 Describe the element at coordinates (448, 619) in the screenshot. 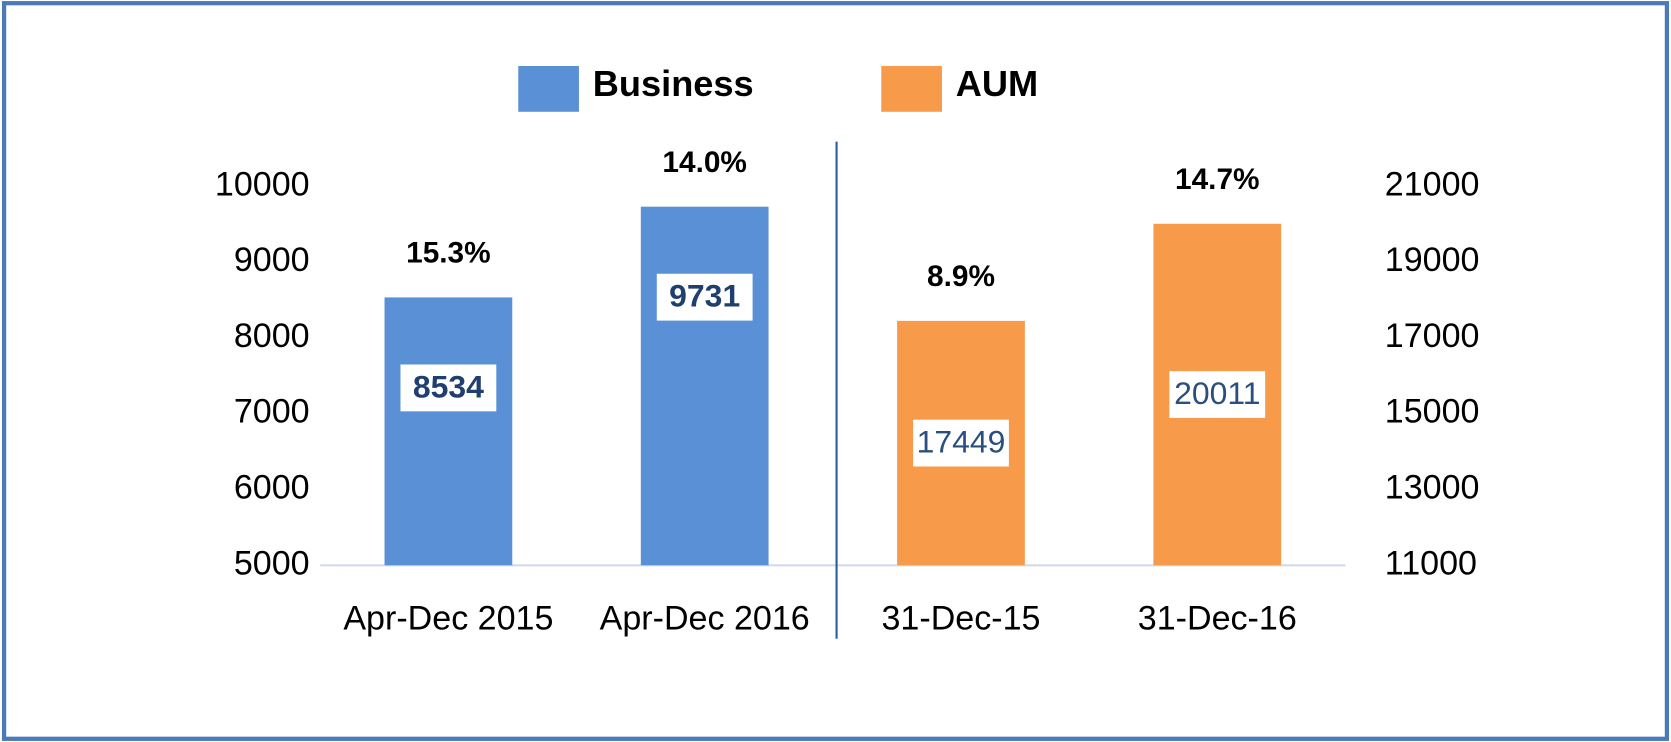

I see `x-tick-label: Apr-Dec 2015` at that location.